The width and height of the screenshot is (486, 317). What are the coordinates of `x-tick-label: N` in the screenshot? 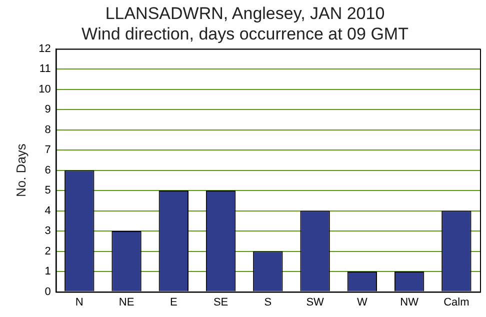 It's located at (79, 302).